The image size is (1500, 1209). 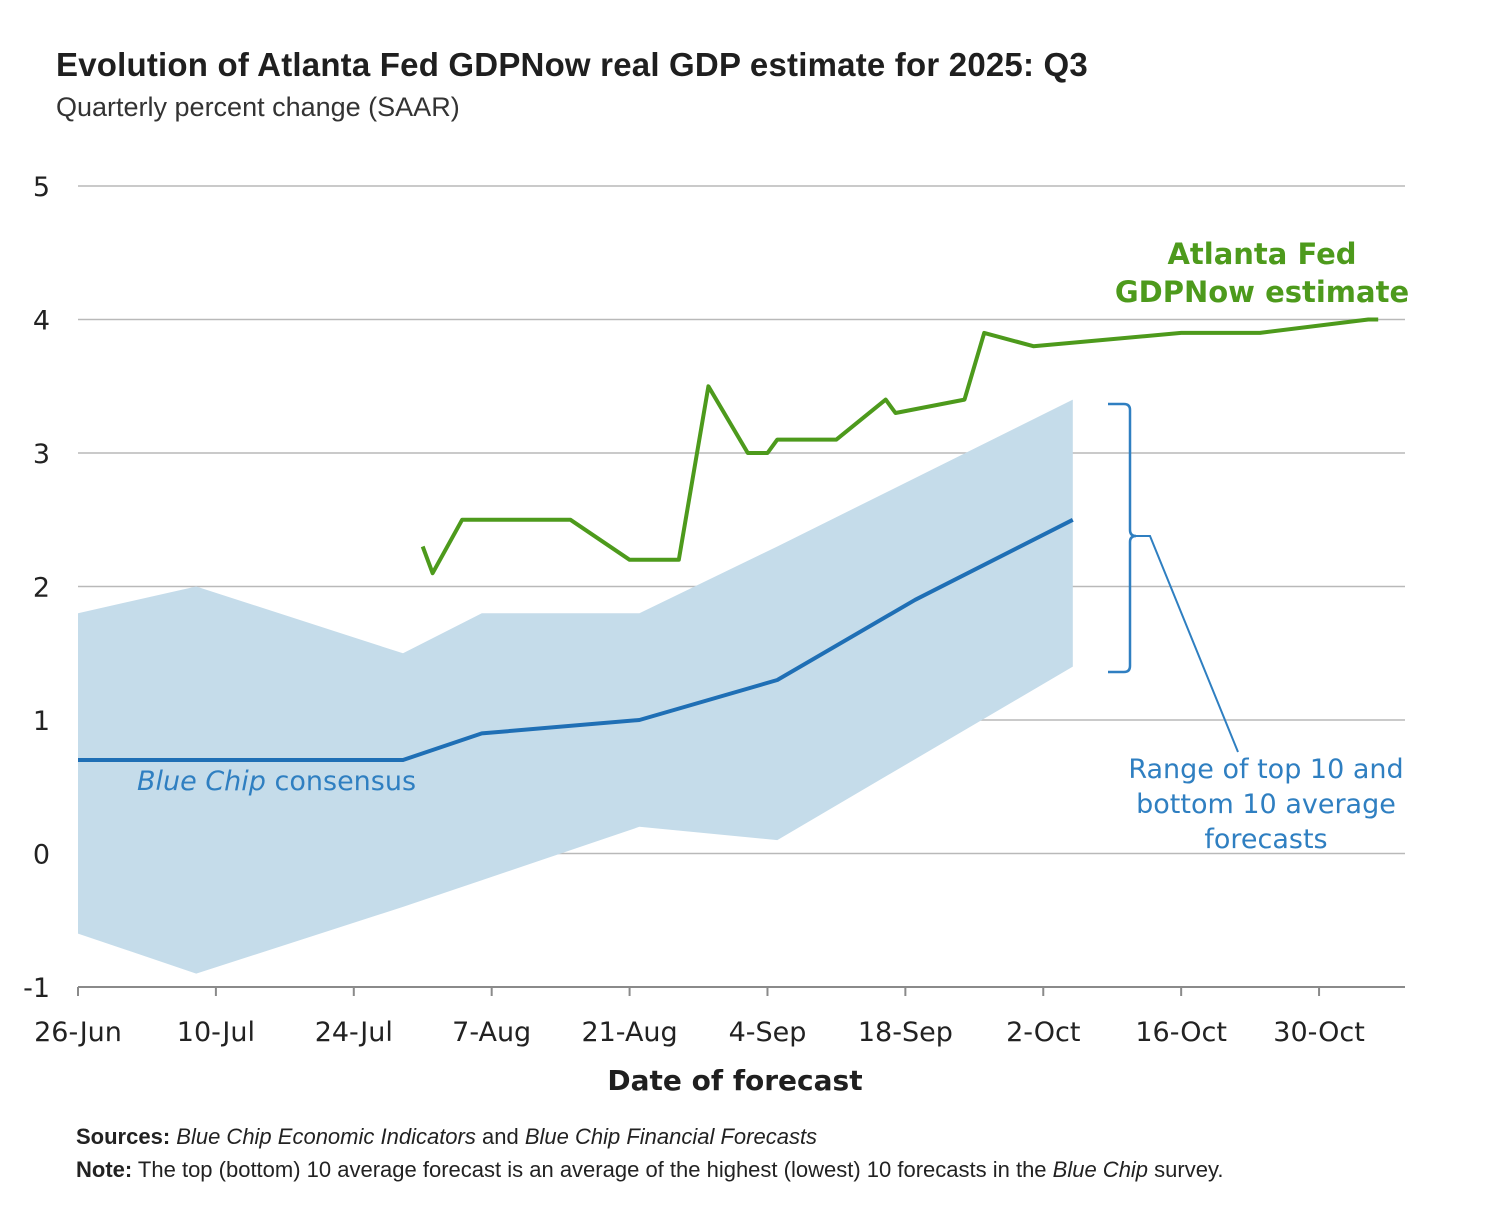 I want to click on note-italic: Blue Chip, so click(x=1100, y=1169).